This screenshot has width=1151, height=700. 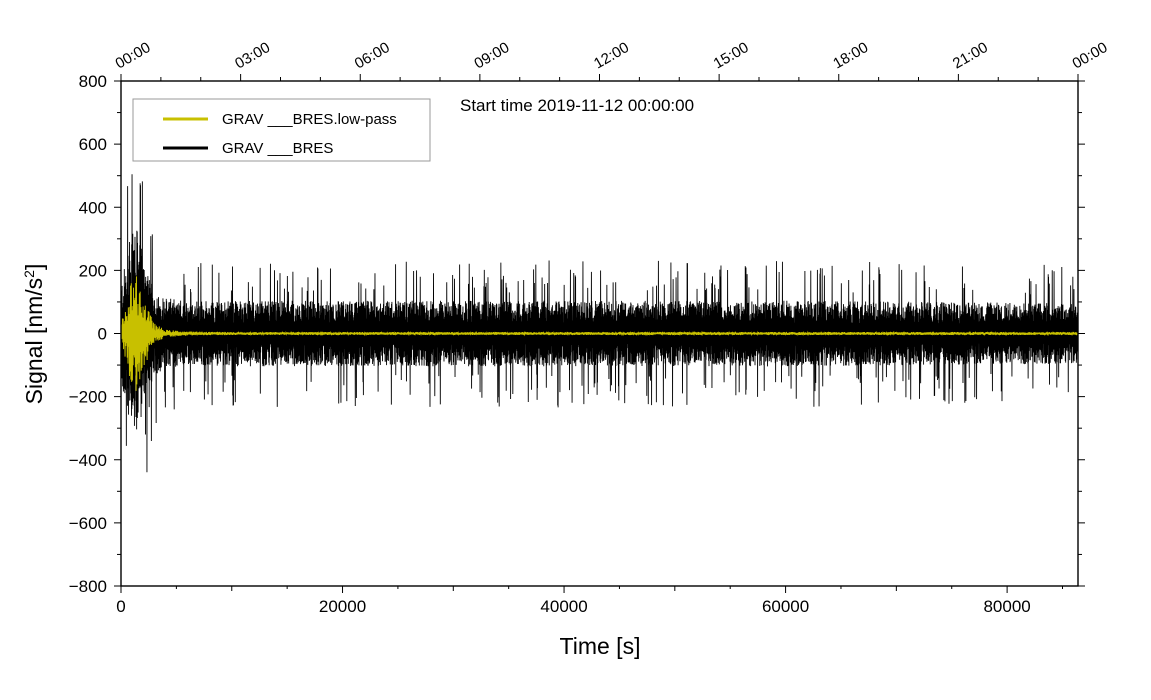 What do you see at coordinates (93, 207) in the screenshot?
I see `y-tick-label: 400` at bounding box center [93, 207].